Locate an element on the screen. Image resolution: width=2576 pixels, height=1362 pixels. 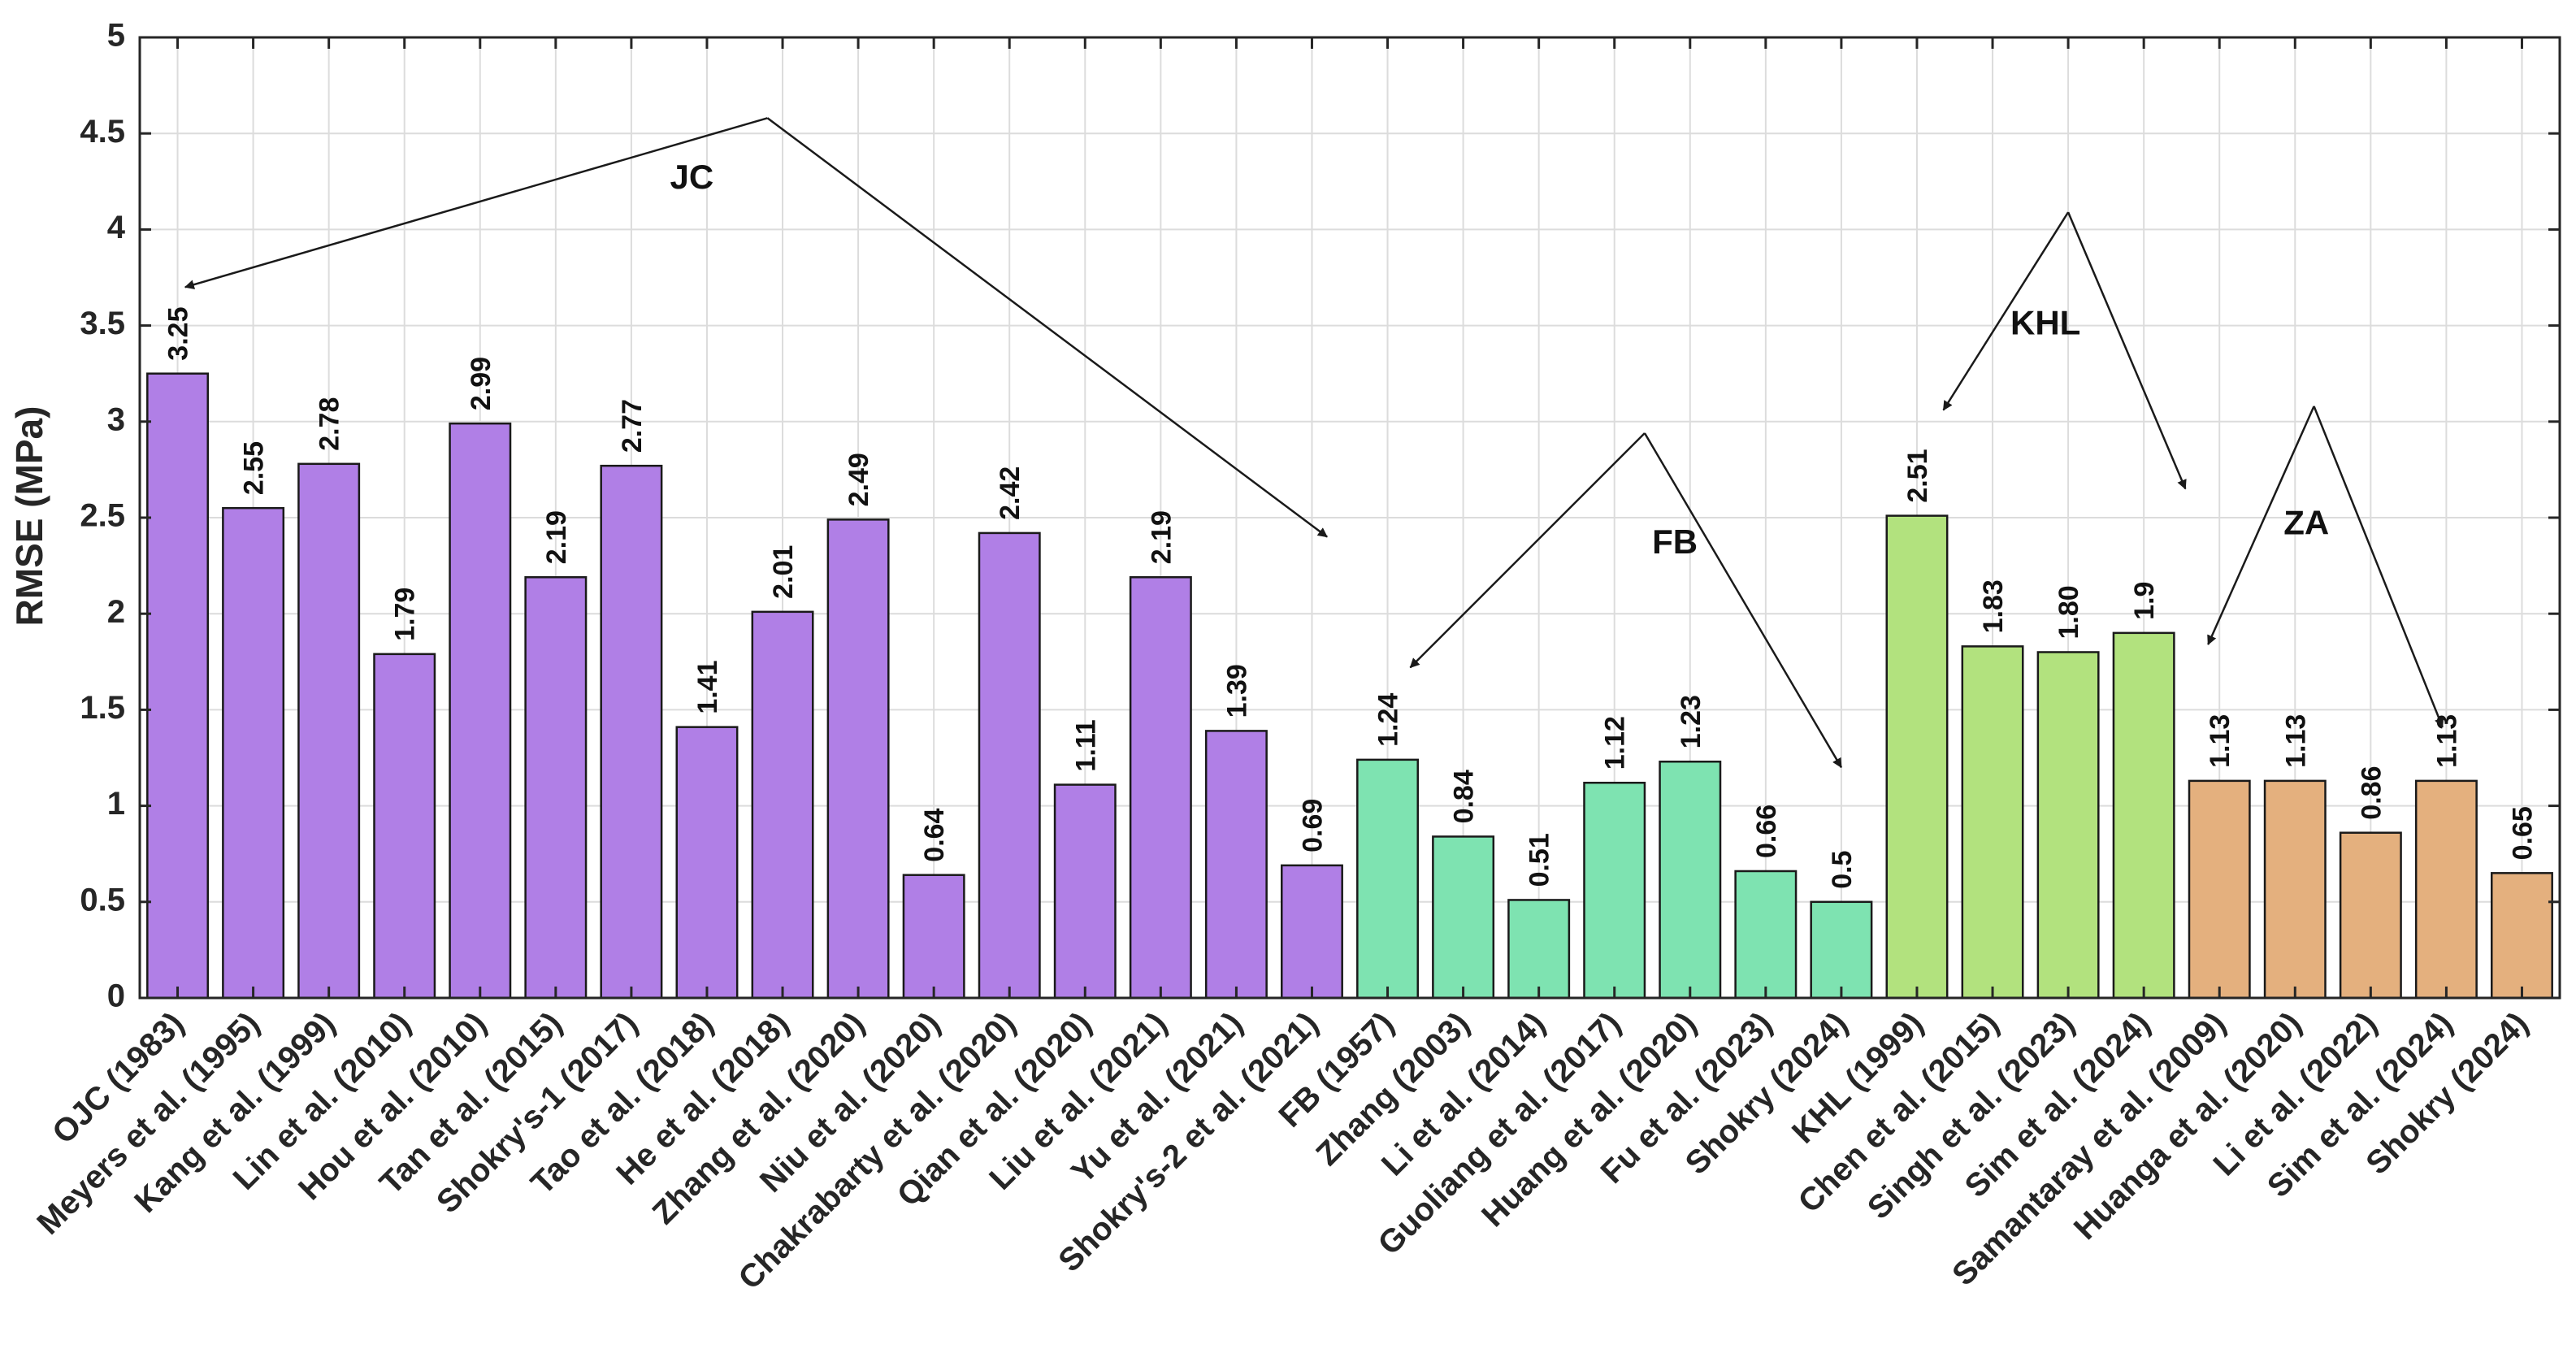
data-label: 2.77 is located at coordinates (632, 426).